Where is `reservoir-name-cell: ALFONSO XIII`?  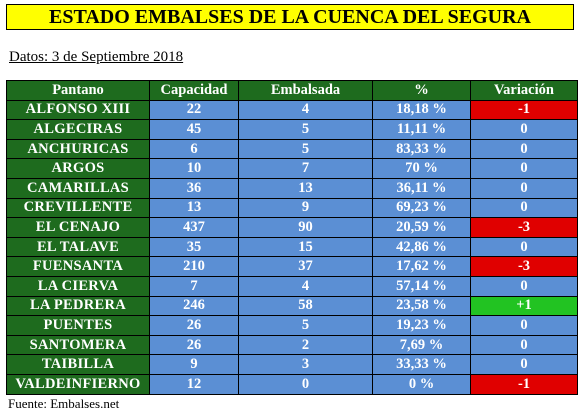
reservoir-name-cell: ALFONSO XIII is located at coordinates (78, 110).